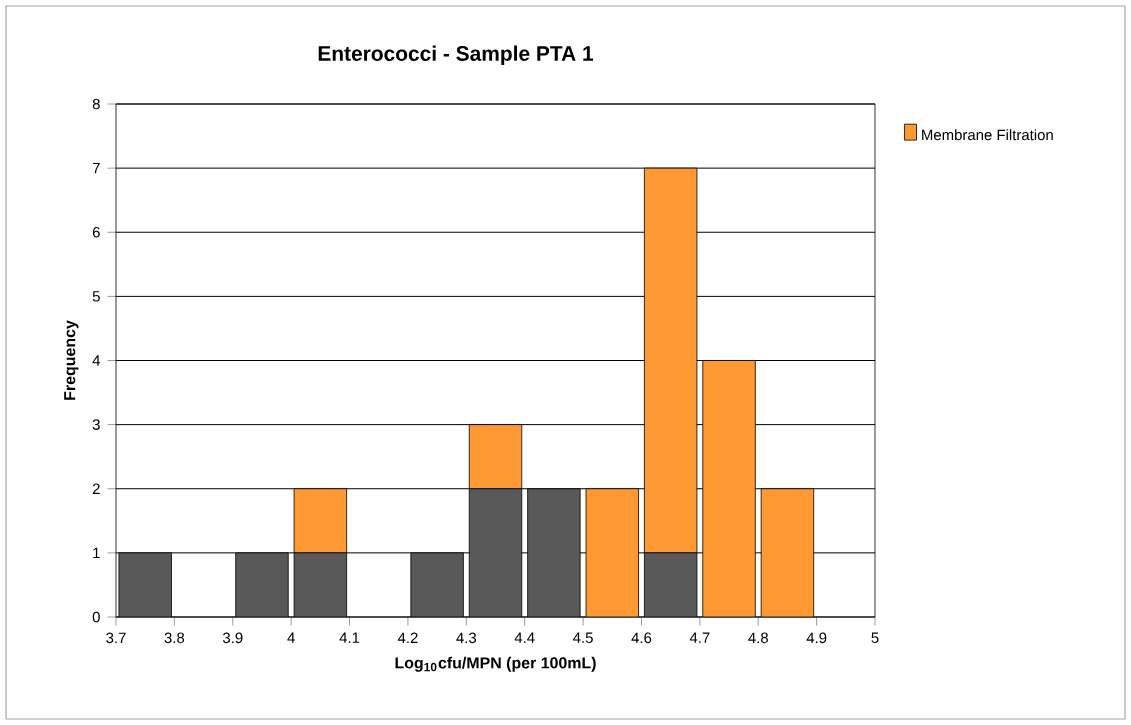 This screenshot has width=1131, height=725. Describe the element at coordinates (232, 638) in the screenshot. I see `x-tick-label: 3.9` at that location.